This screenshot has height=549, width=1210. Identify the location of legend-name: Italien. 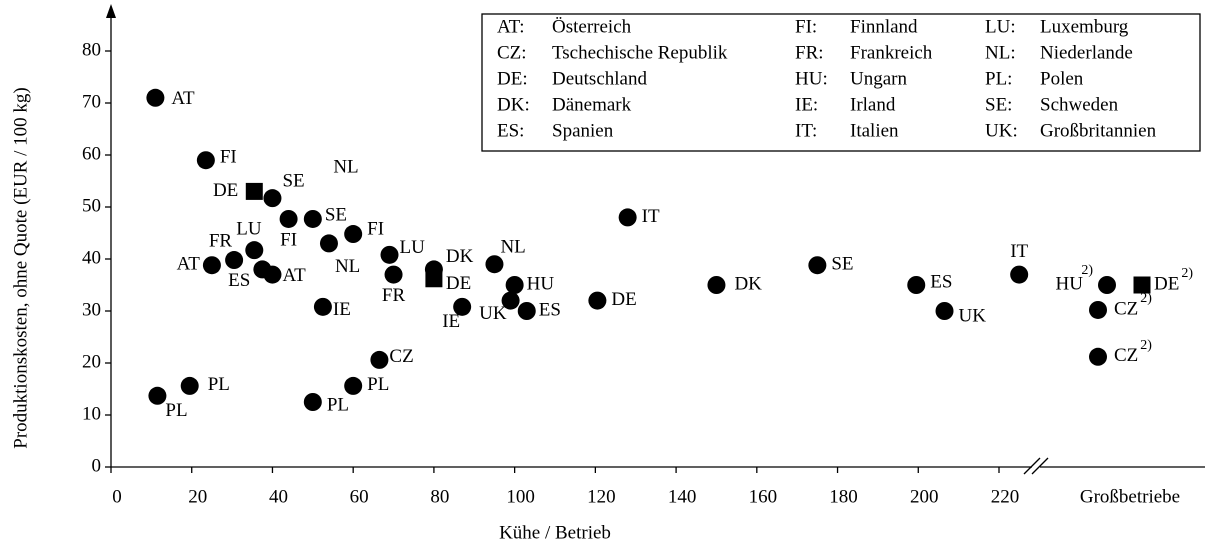
(874, 130).